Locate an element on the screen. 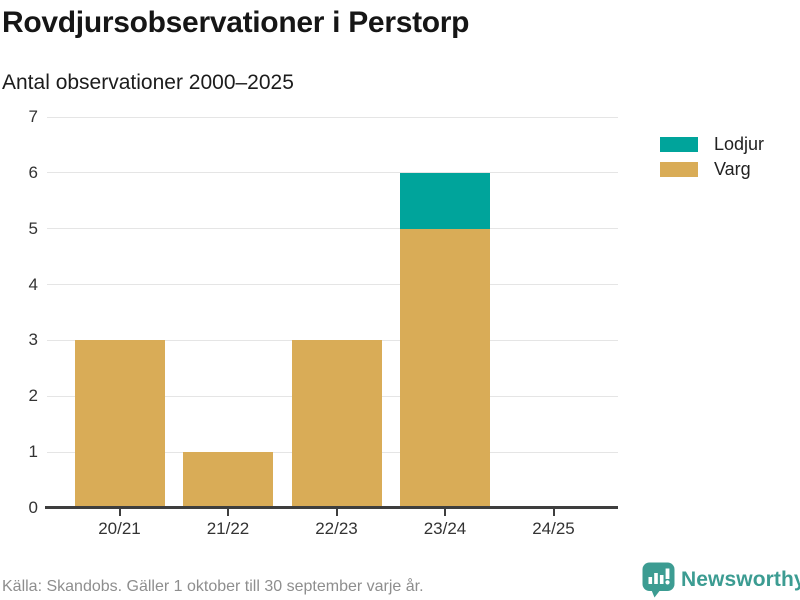  x-axis-label-23-24: 23/24 is located at coordinates (445, 528).